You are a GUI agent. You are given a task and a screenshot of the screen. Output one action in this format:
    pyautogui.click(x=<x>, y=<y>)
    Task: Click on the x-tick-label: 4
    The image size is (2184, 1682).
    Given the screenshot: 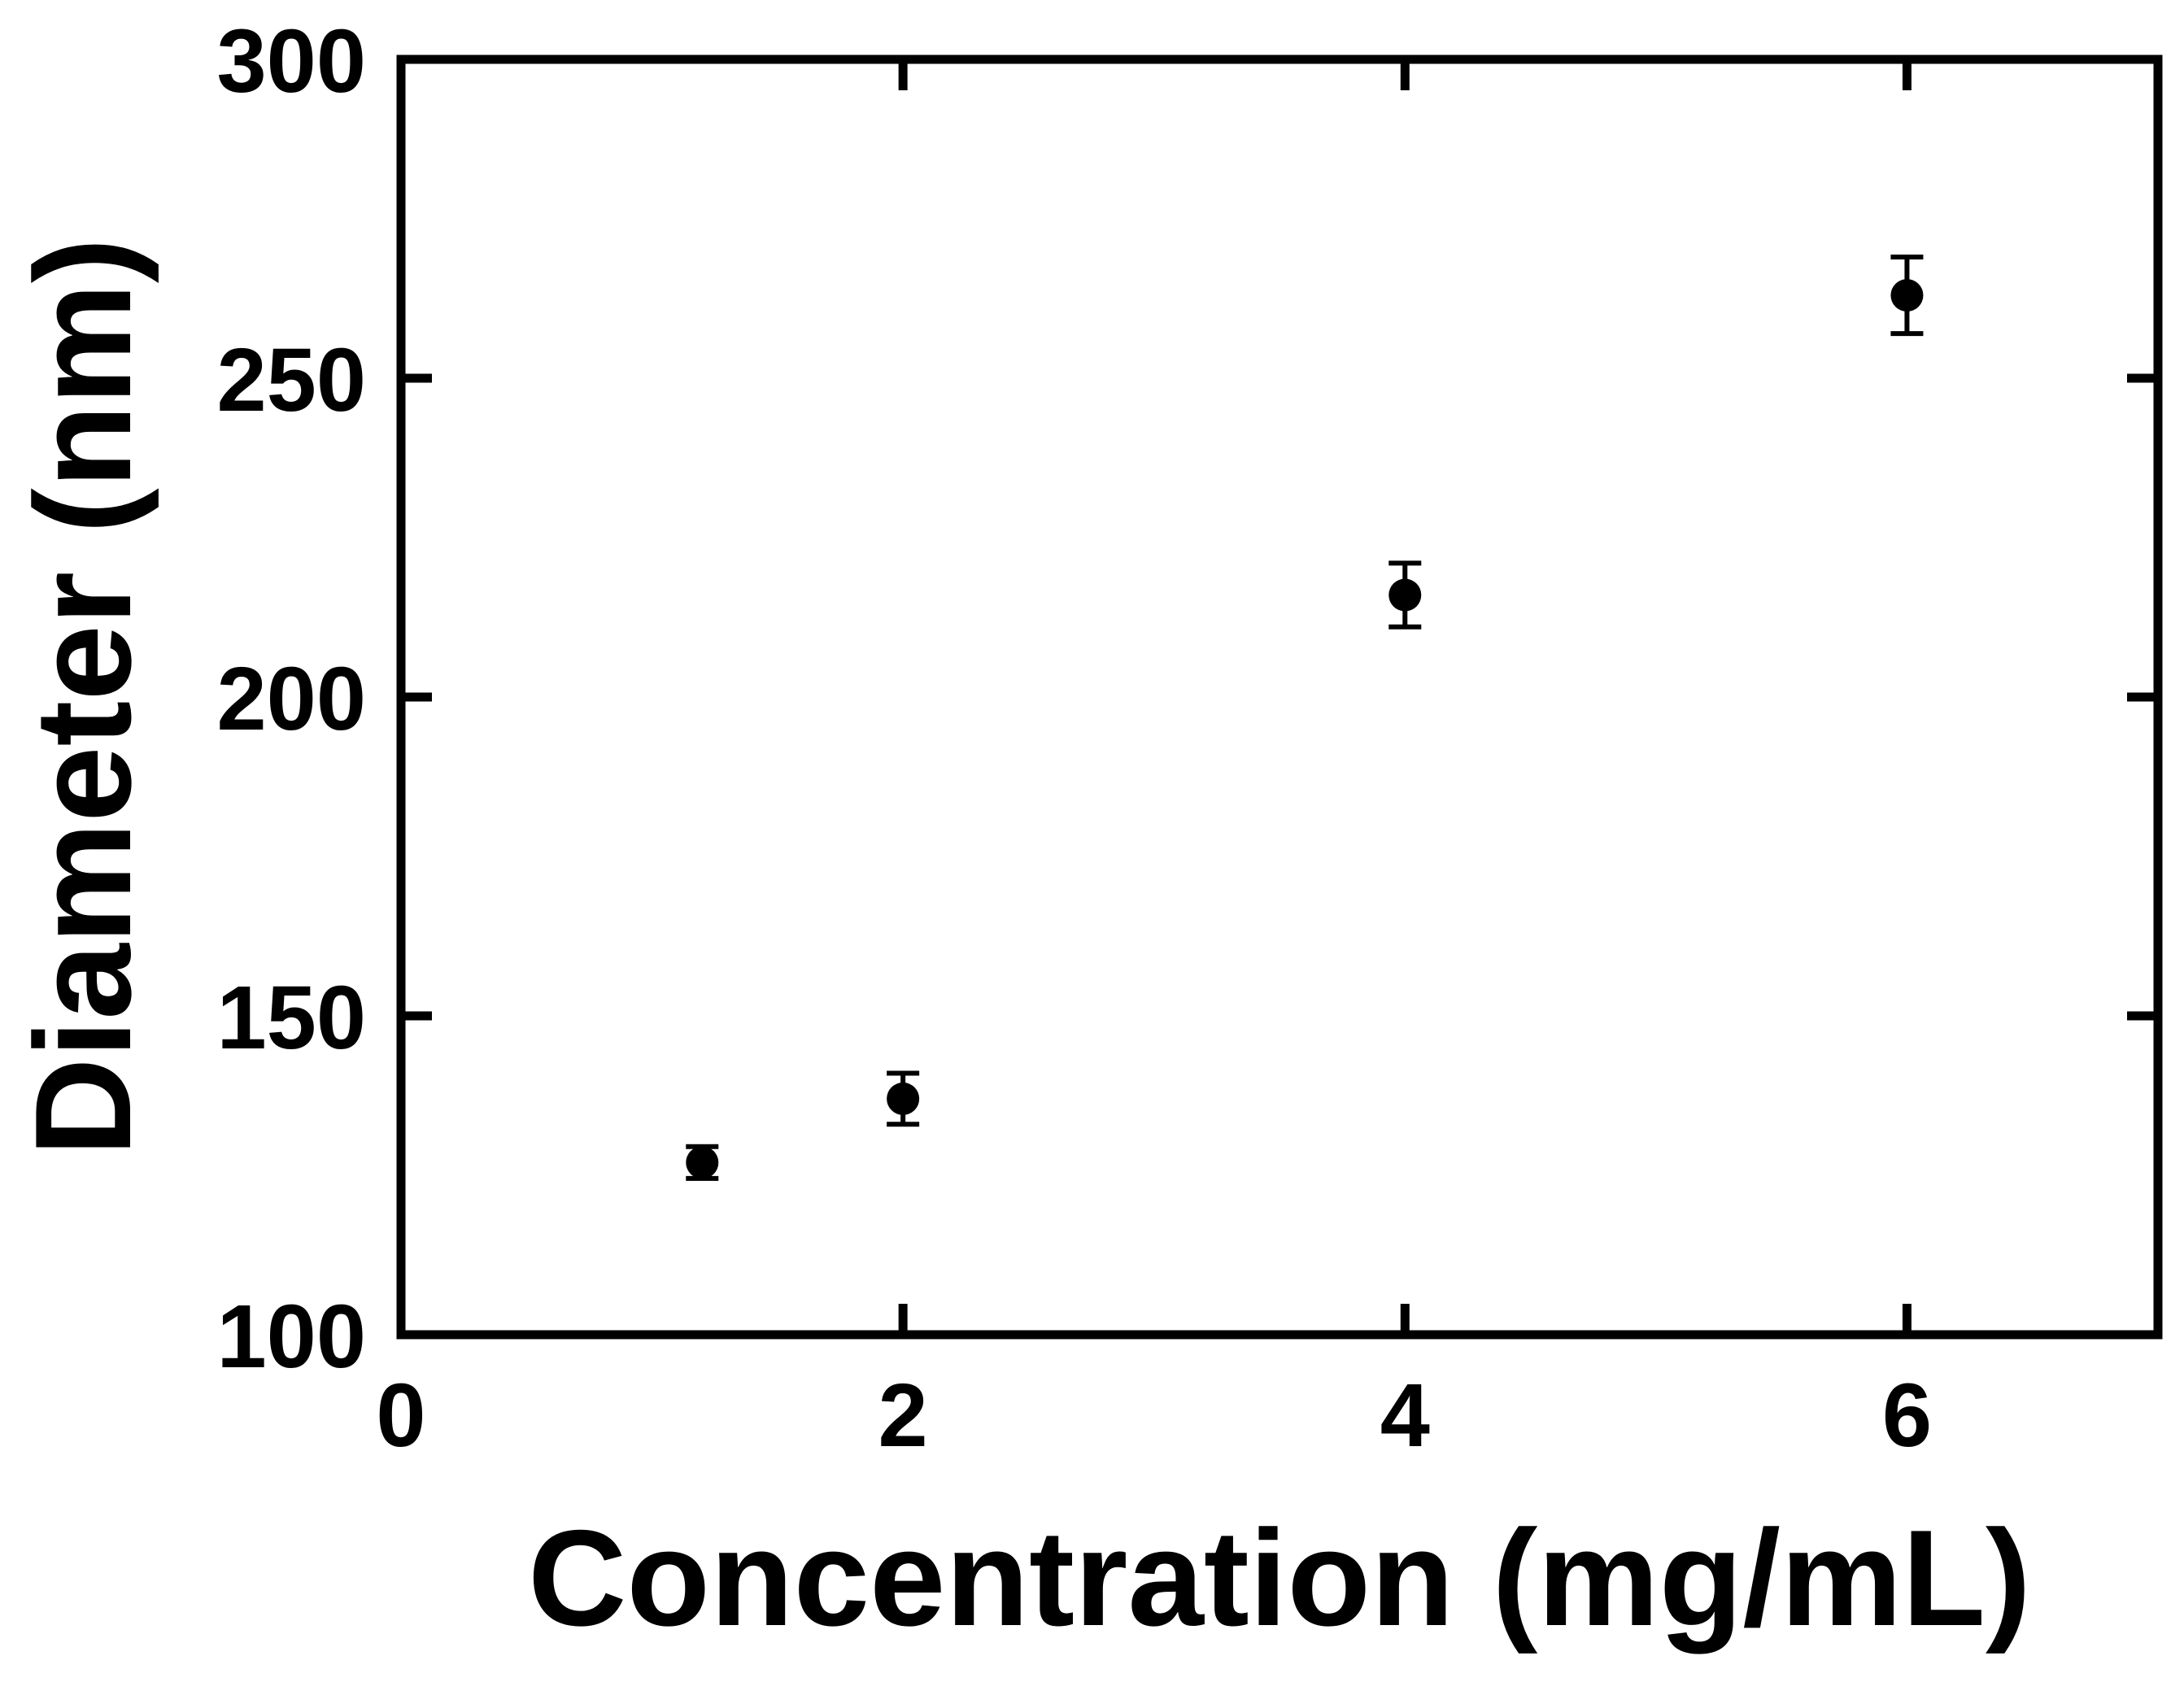 What is the action you would take?
    pyautogui.click(x=1405, y=1416)
    